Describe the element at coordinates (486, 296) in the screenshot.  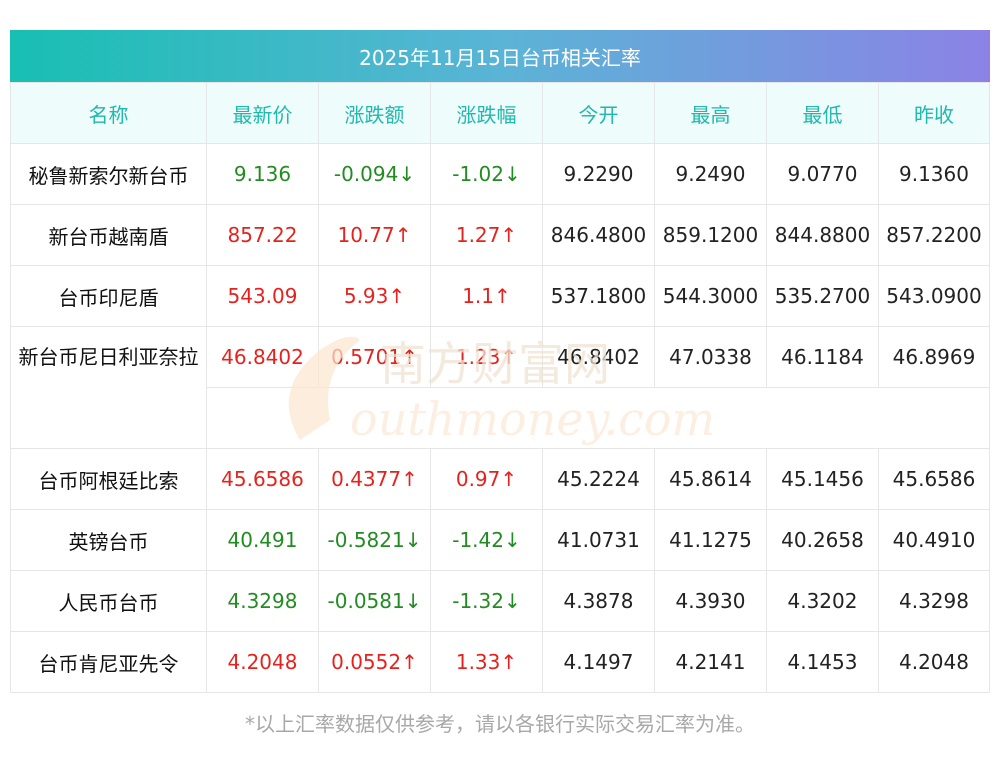
I see `row-change-pct: 1.1↑` at that location.